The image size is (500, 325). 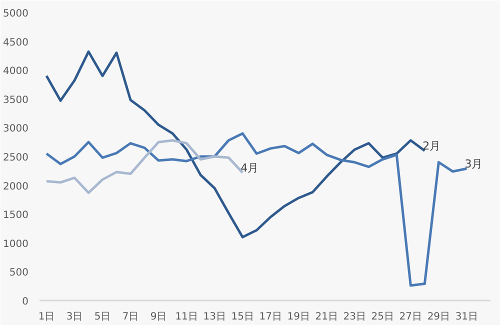 I want to click on x-tick-label: 27日, so click(x=410, y=317).